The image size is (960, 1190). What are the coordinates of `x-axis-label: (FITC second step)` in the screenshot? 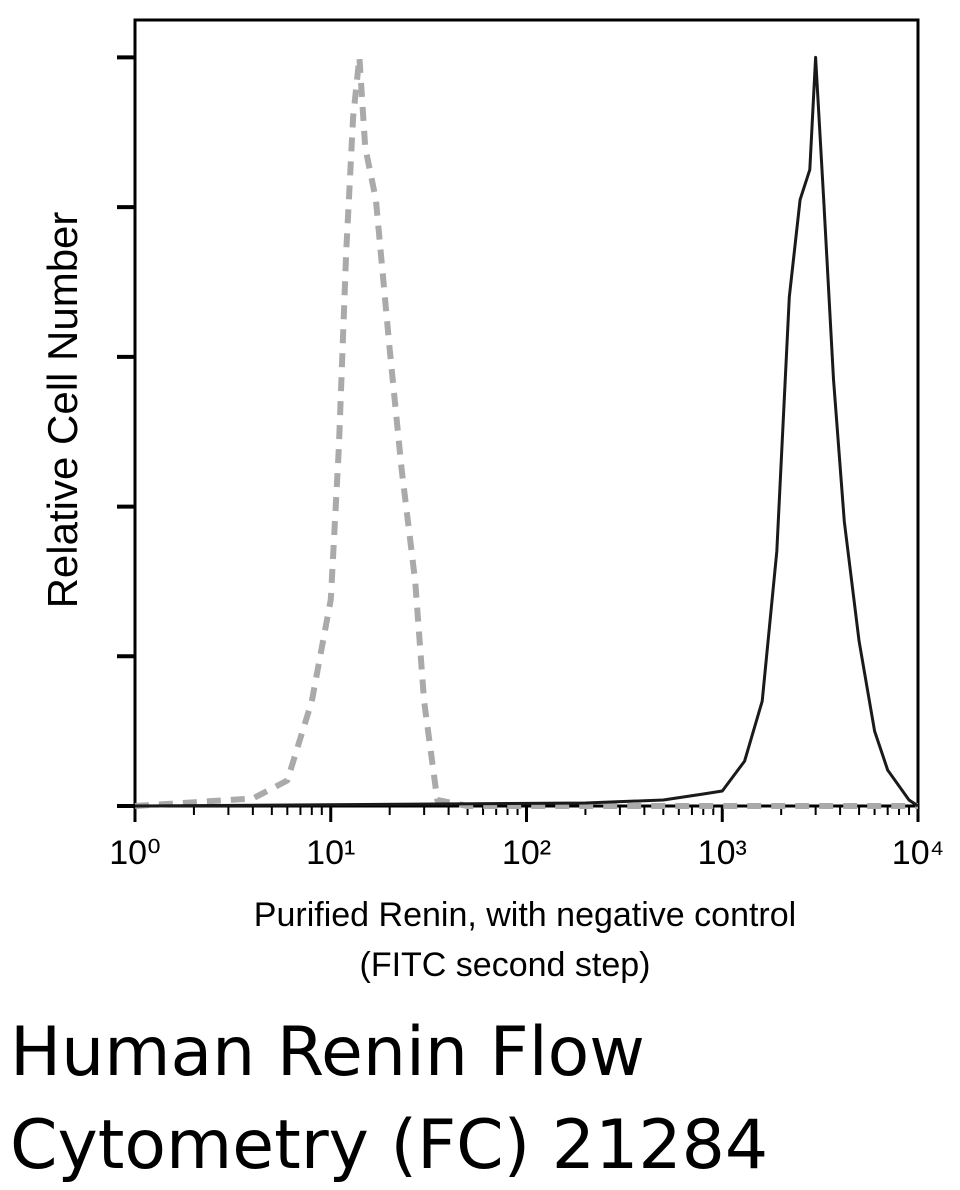 It's located at (505, 965).